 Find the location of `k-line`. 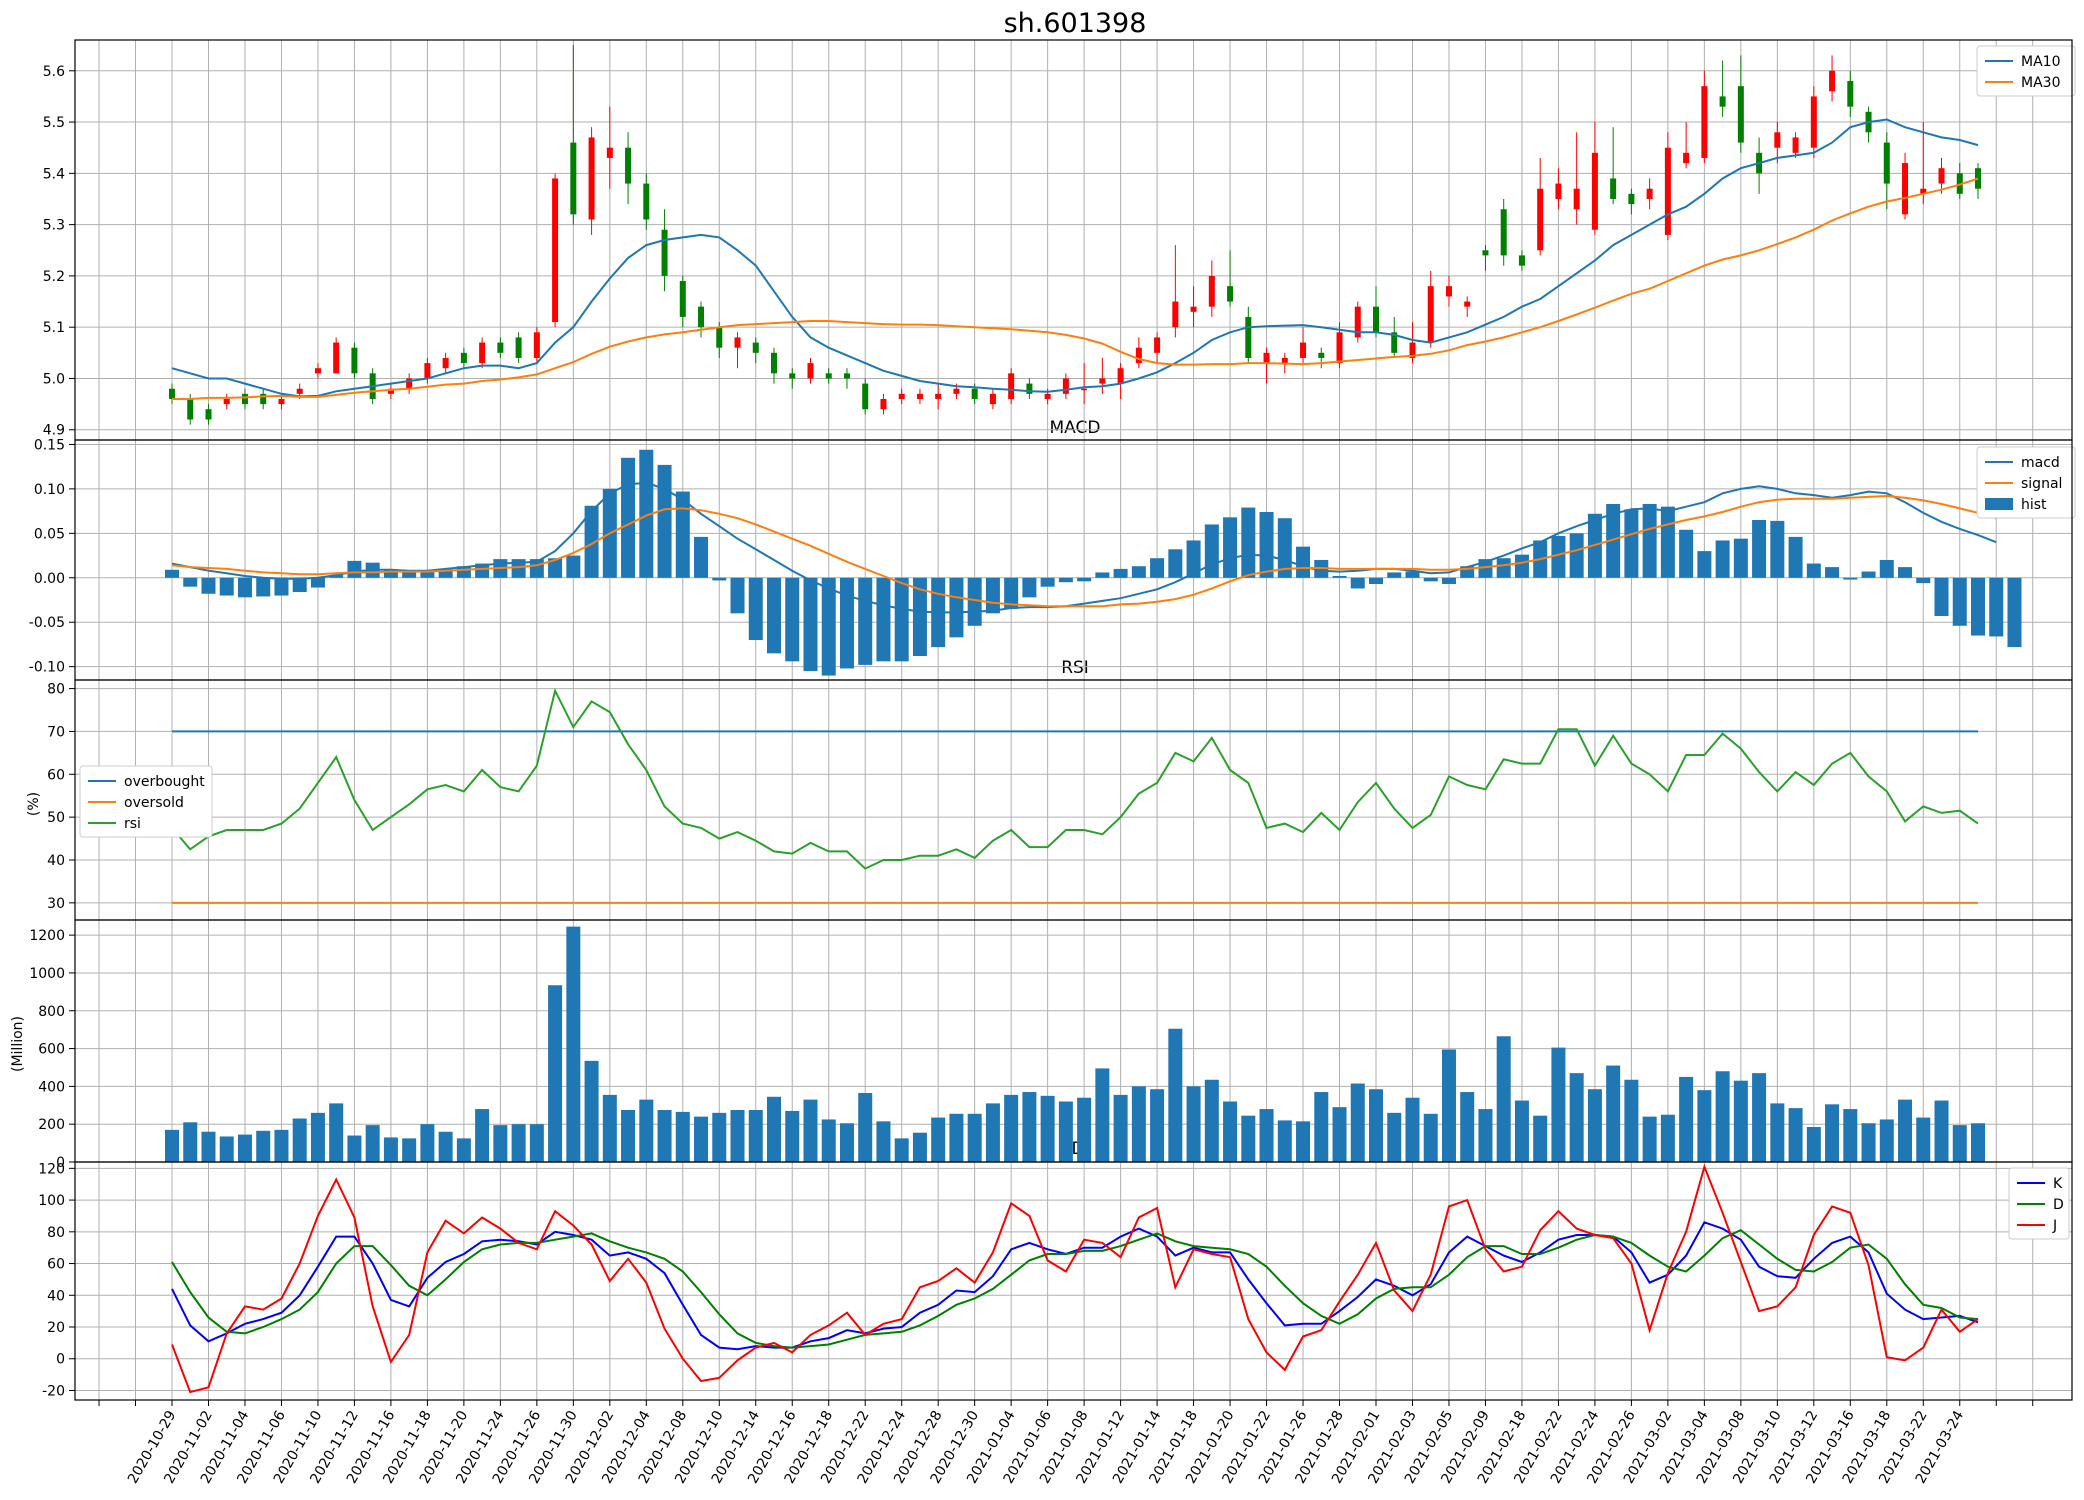

k-line is located at coordinates (1075, 1286).